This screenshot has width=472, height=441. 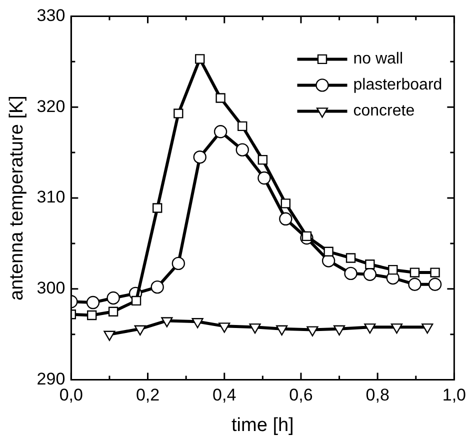 What do you see at coordinates (224, 395) in the screenshot?
I see `x-tick-label: 0,4` at bounding box center [224, 395].